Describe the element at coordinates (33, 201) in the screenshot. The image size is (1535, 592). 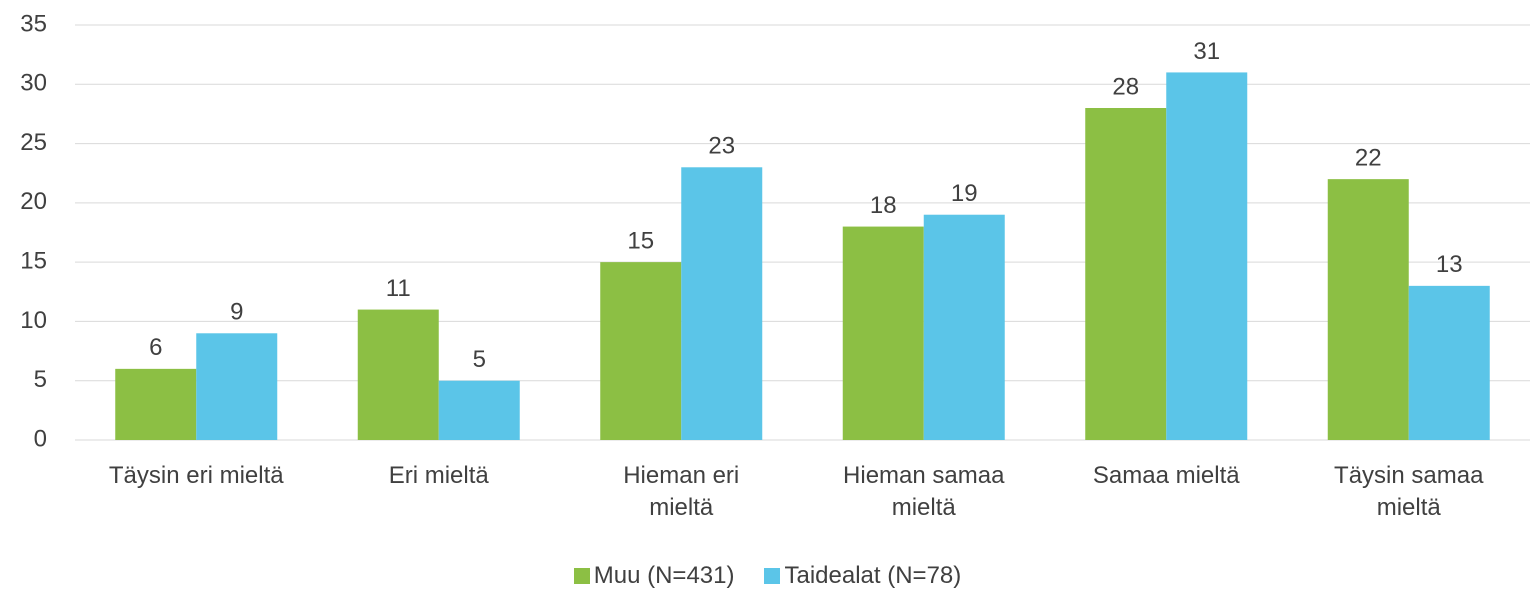
I see `y-tick-label: 20` at that location.